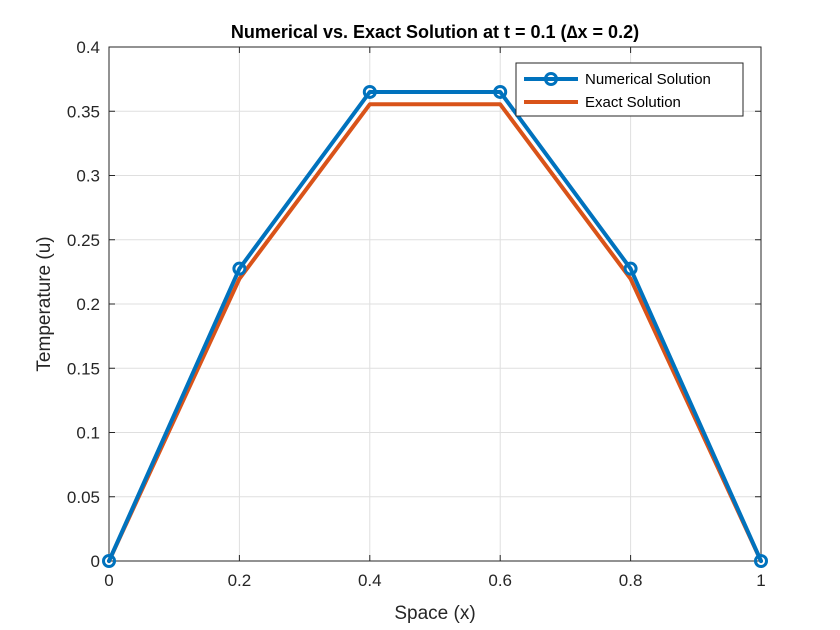 This screenshot has height=630, width=840. I want to click on x-axis-label: Space (x), so click(434, 613).